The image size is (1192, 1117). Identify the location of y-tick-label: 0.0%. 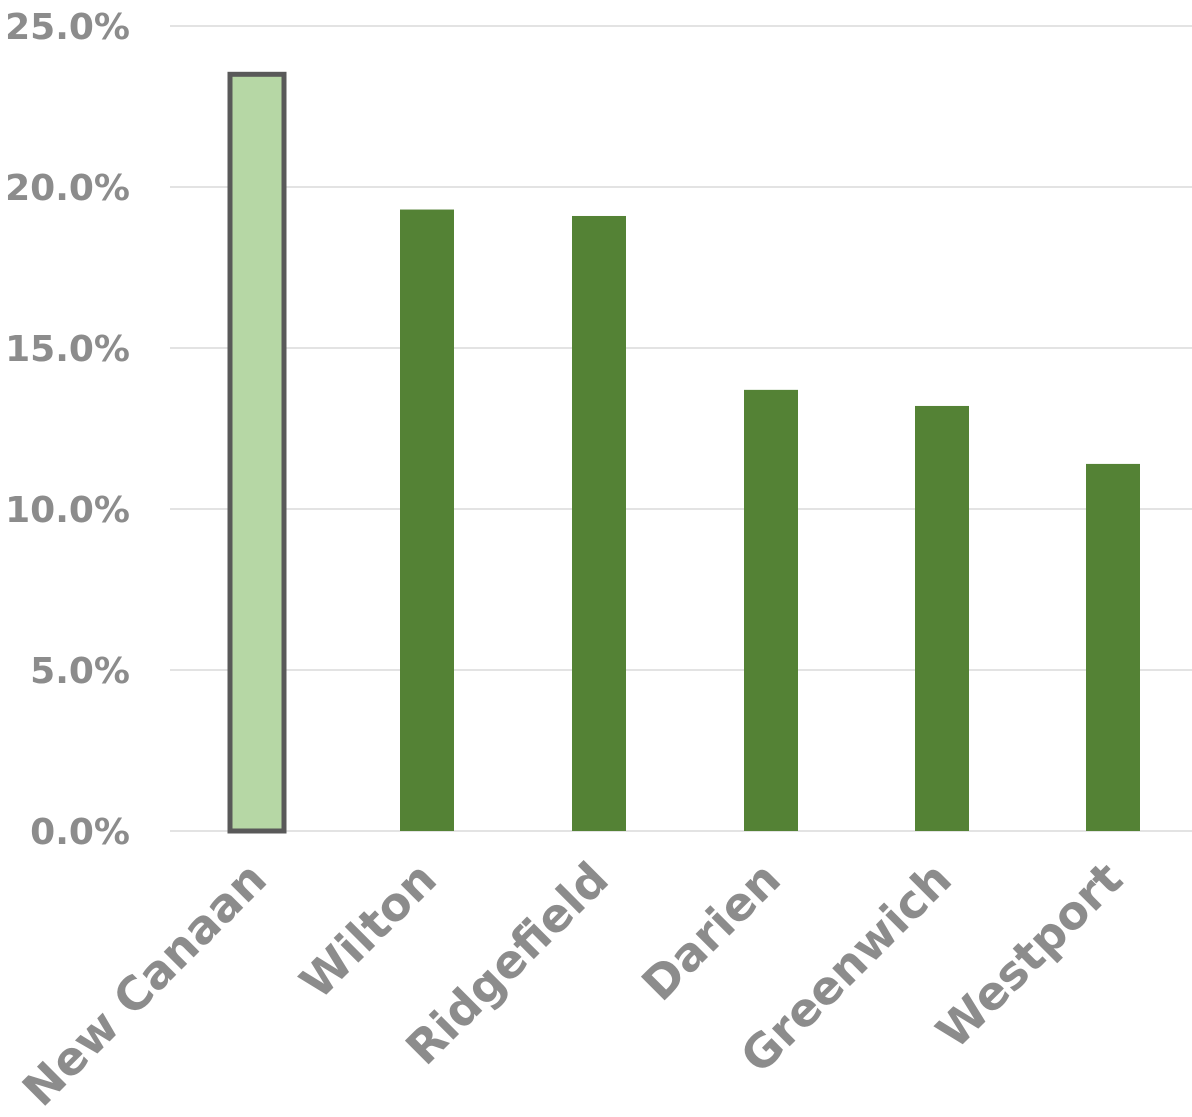
(80, 832).